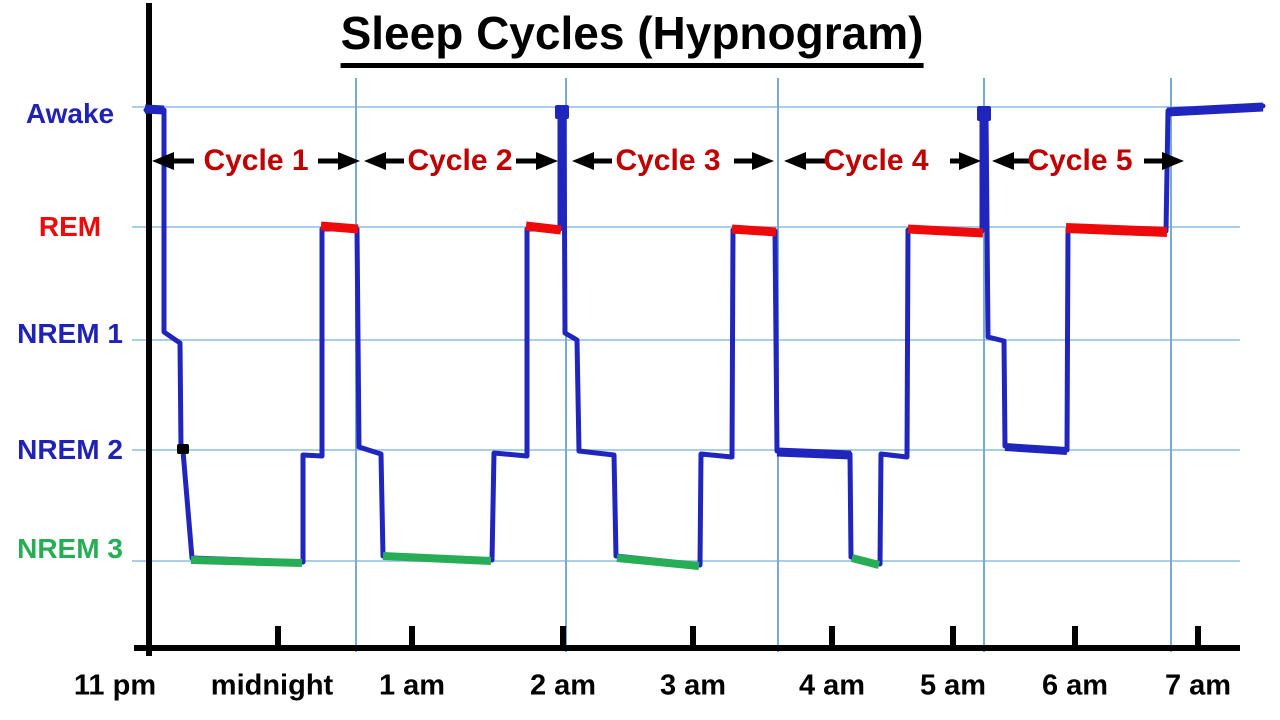 The image size is (1280, 720). Describe the element at coordinates (70, 333) in the screenshot. I see `y-axis-label-nrem-1: NREM 1` at that location.